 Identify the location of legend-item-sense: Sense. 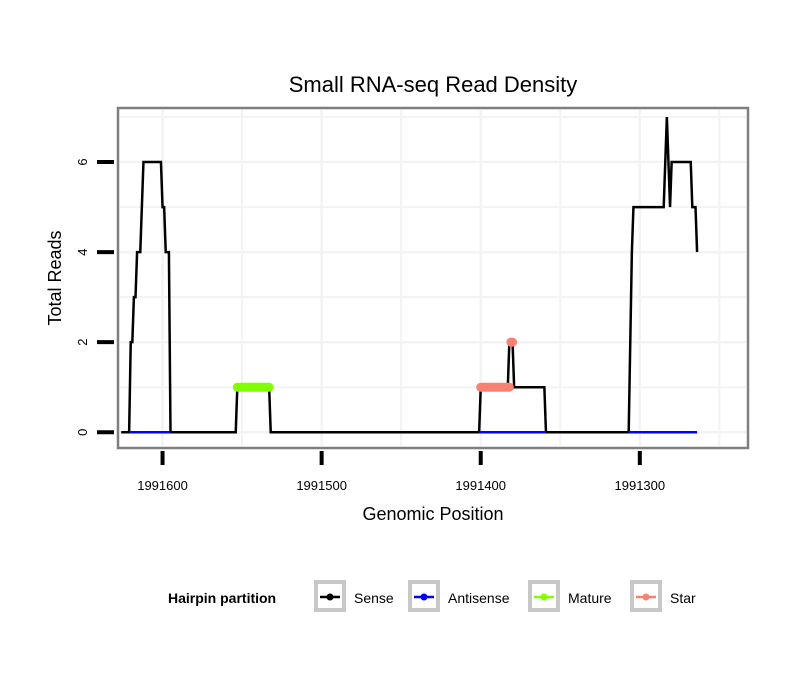
(354, 596).